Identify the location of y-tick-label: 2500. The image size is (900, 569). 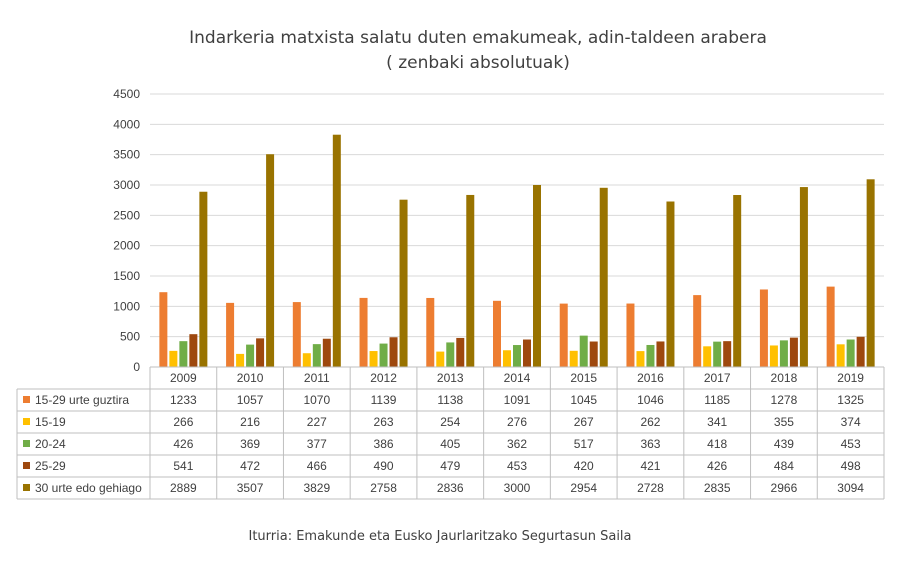
(126, 215).